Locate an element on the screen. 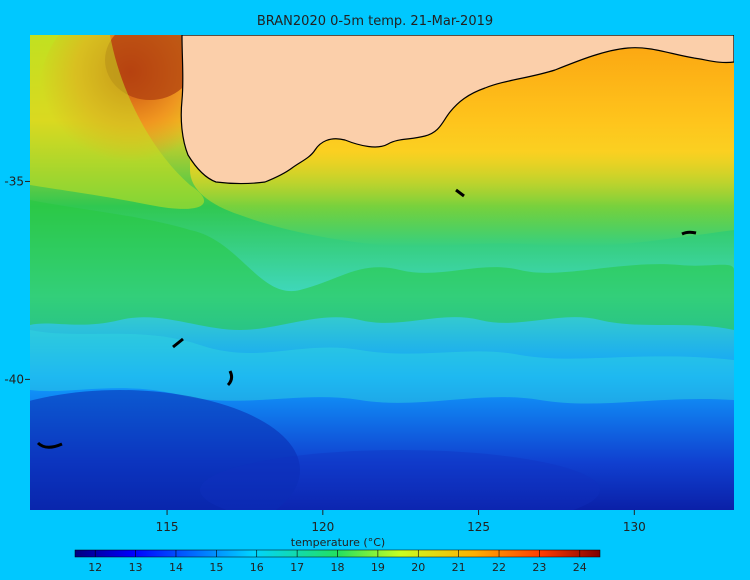 This screenshot has width=750, height=580. colorbar-tick-label: 16 is located at coordinates (257, 567).